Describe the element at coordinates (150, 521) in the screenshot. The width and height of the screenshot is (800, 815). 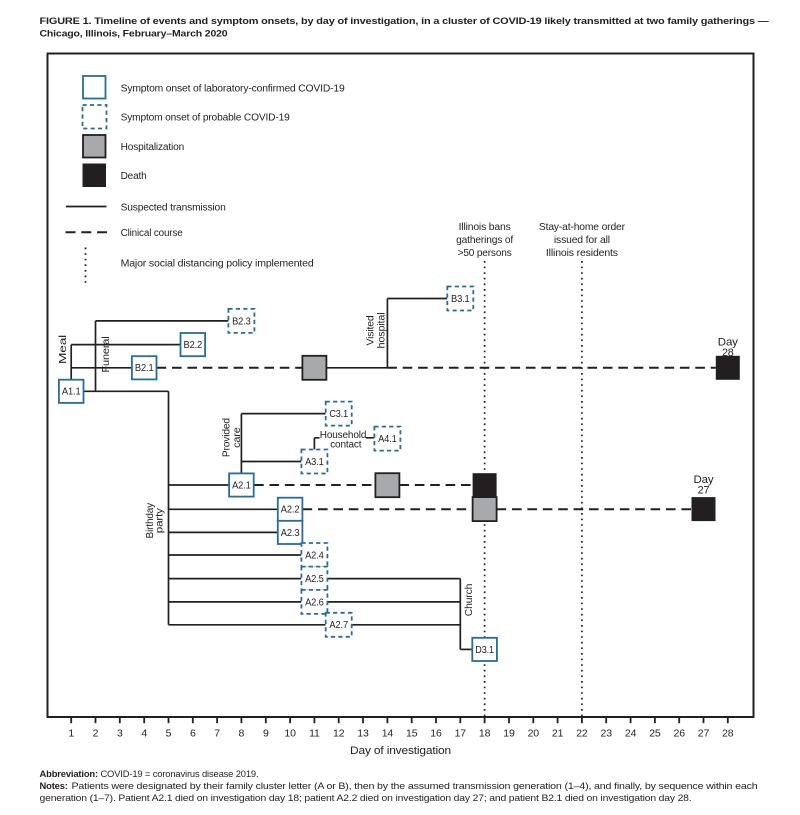
I see `svg-text: Birthday` at that location.